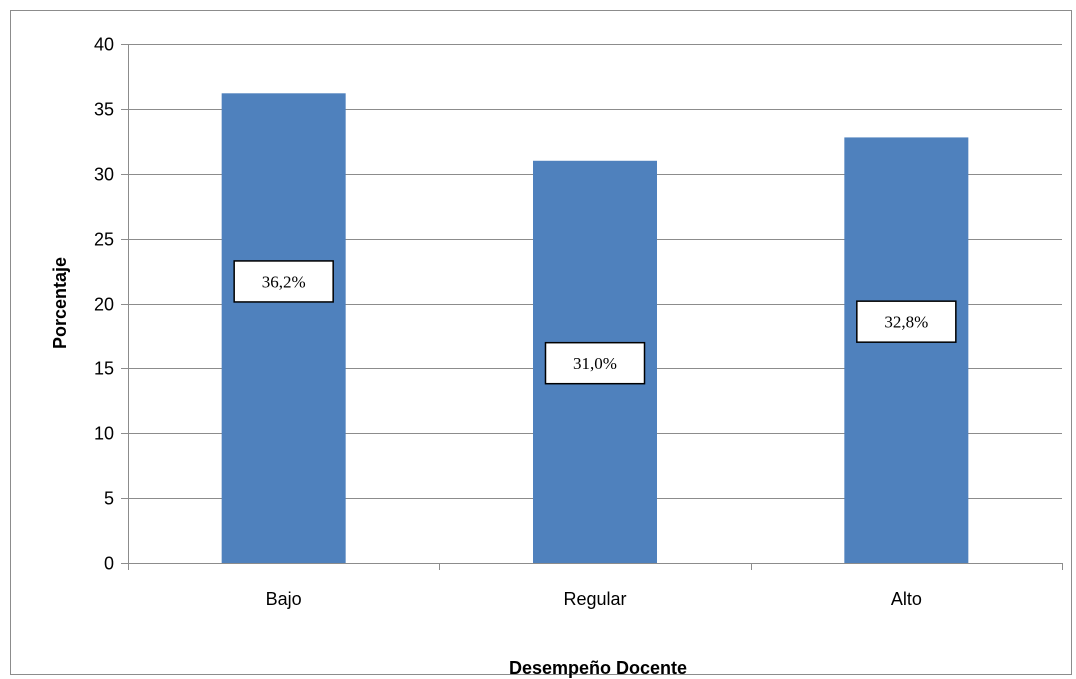  What do you see at coordinates (104, 175) in the screenshot?
I see `y-tick-label: 30` at bounding box center [104, 175].